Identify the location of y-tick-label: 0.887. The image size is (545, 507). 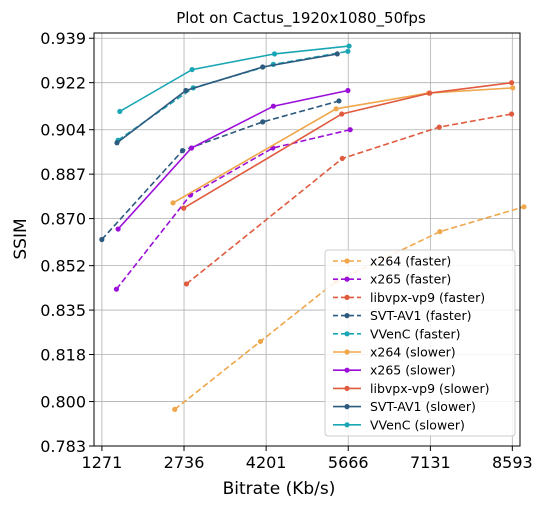
(63, 174).